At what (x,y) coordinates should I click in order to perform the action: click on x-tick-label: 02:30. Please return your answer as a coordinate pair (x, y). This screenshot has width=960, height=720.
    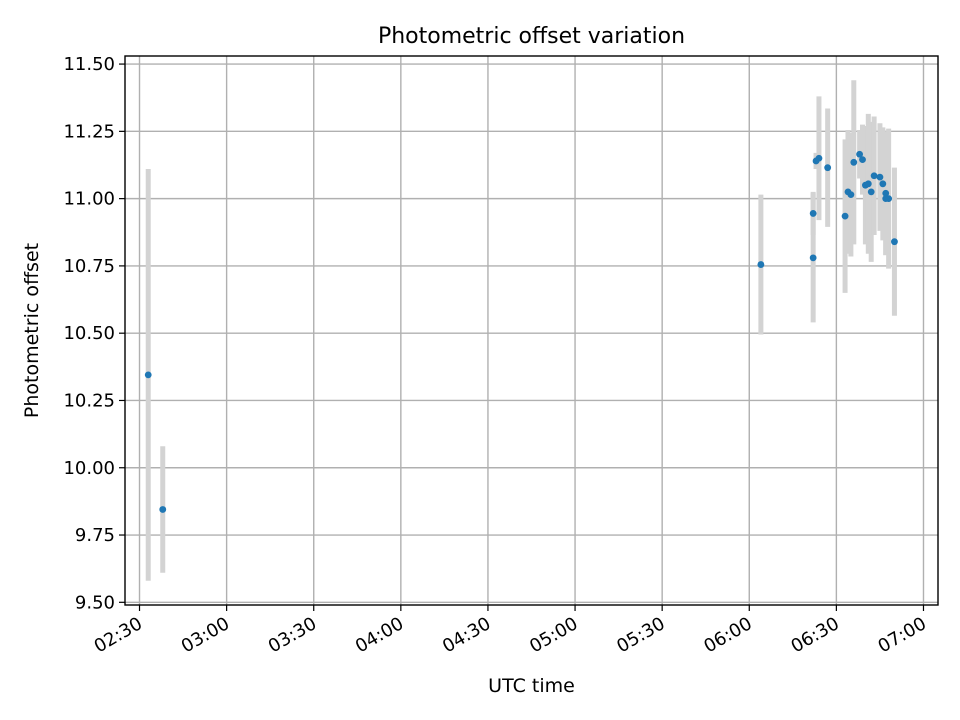
    Looking at the image, I should click on (118, 635).